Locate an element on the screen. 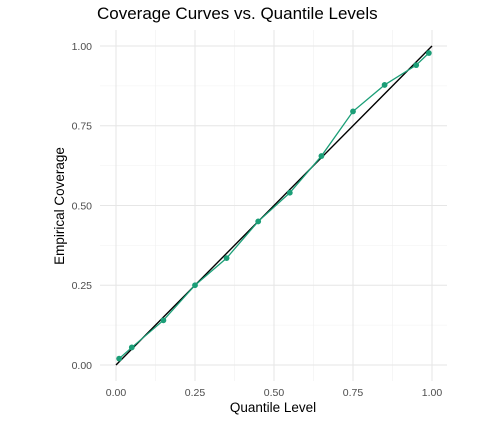 The image size is (500, 422). y-tick-labels: 0.00 0.25 0.50 0.75 1.00 is located at coordinates (82, 206).